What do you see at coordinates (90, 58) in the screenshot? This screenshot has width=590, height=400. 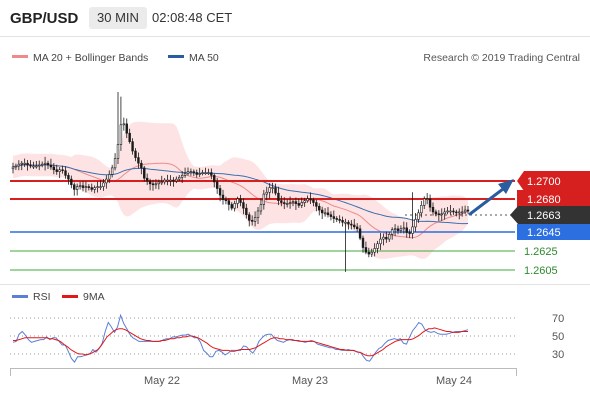 I see `ma20-legend-label: MA 20 + Bollinger Bands` at bounding box center [90, 58].